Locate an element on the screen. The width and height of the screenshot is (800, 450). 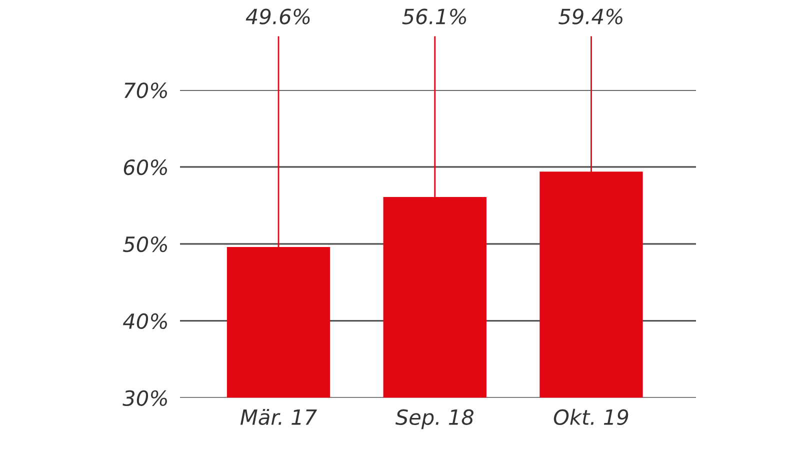
x-tick-label: Mär. 17 is located at coordinates (278, 417).